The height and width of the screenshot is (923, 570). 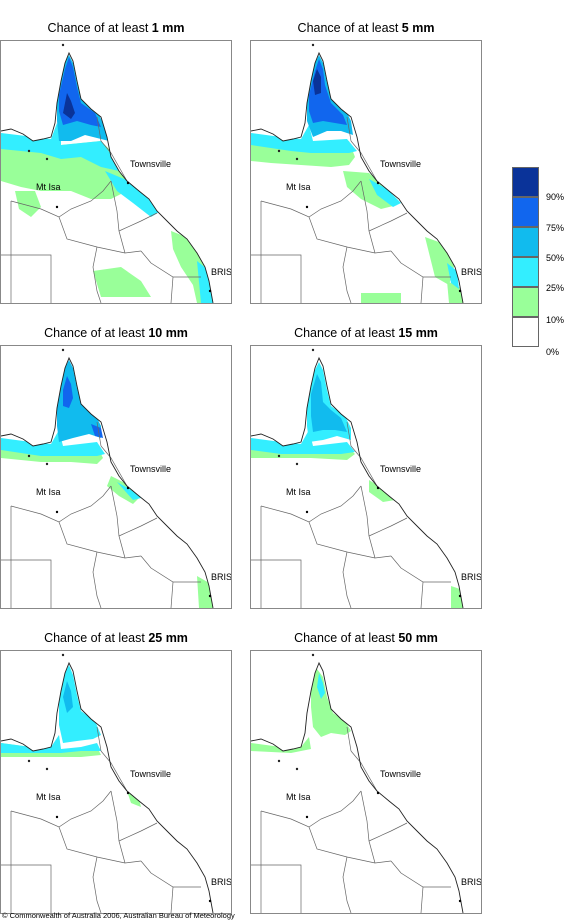 What do you see at coordinates (555, 228) in the screenshot?
I see `legend-label-75: 75%` at bounding box center [555, 228].